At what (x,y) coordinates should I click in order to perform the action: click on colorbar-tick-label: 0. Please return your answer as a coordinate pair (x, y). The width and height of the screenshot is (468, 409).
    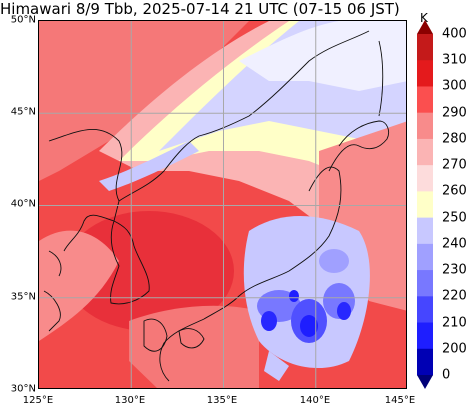
    Looking at the image, I should click on (446, 375).